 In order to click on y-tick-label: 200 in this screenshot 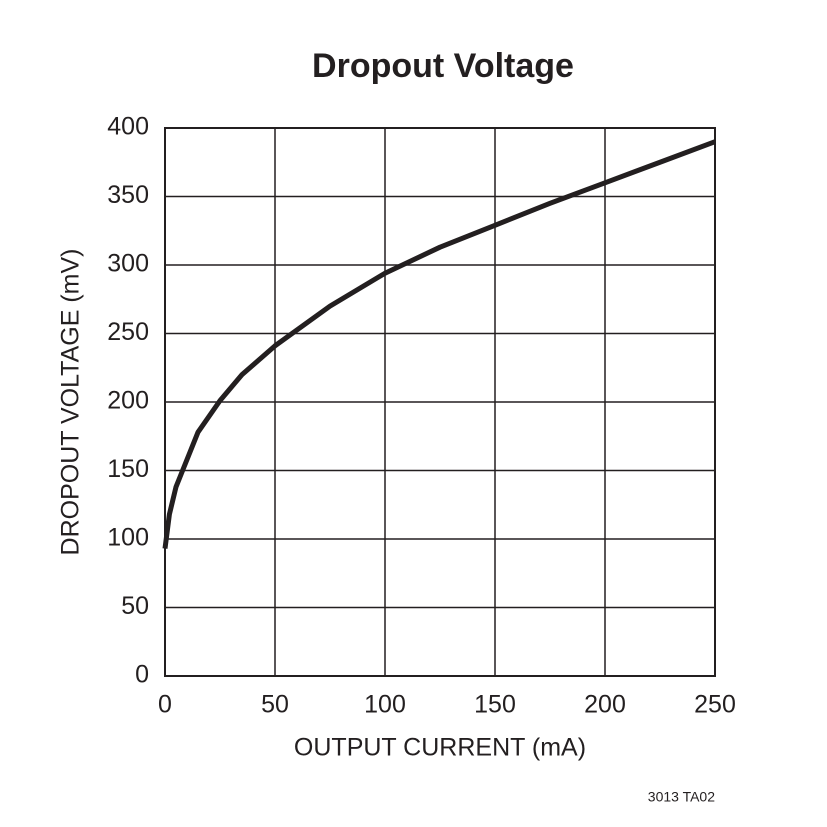, I will do `click(128, 401)`.